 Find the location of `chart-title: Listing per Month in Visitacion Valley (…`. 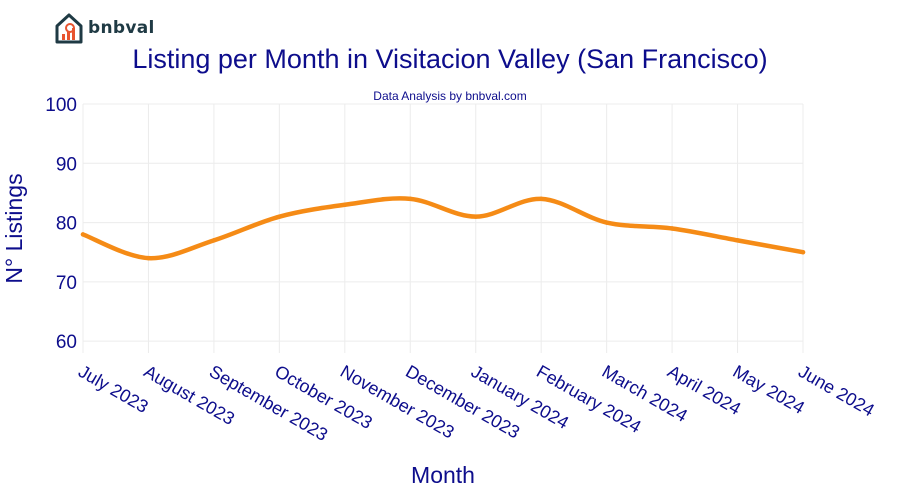

chart-title: Listing per Month in Visitacion Valley (… is located at coordinates (450, 59).